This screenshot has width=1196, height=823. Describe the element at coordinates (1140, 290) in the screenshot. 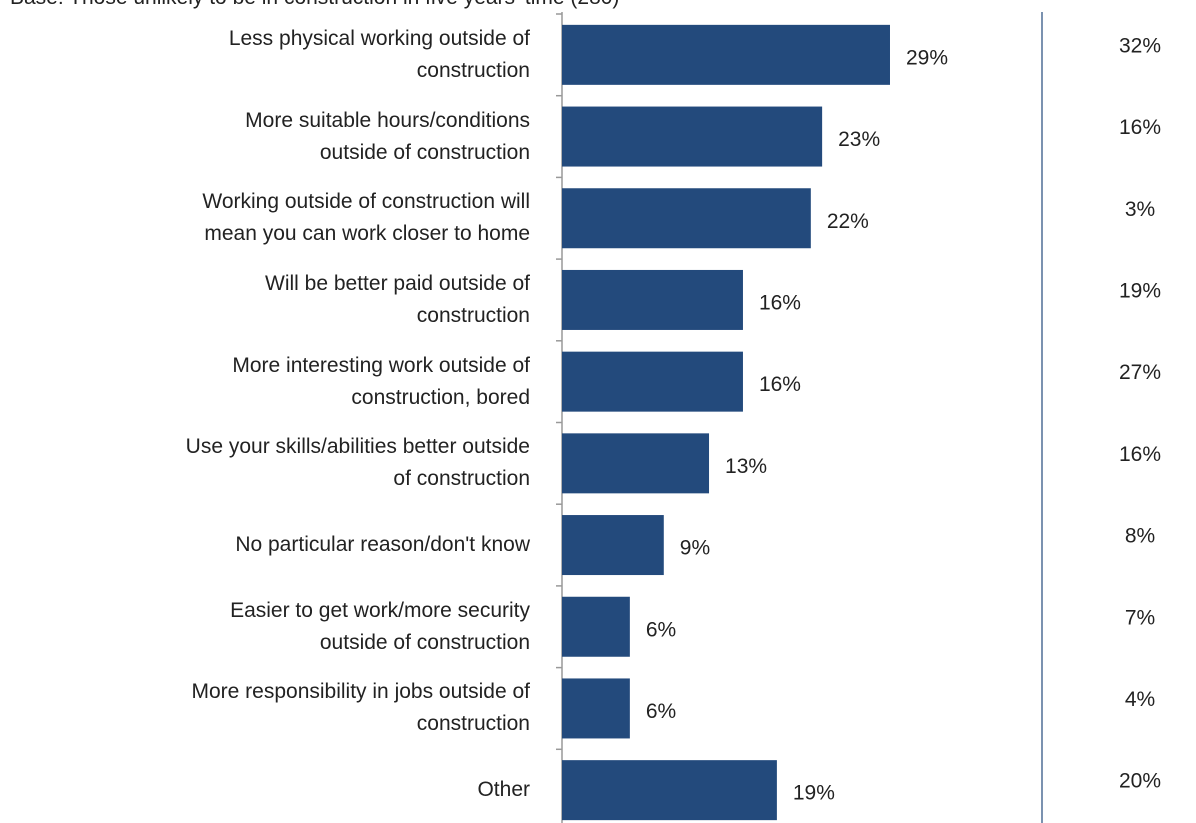

I see `comparison-label: 19%` at that location.